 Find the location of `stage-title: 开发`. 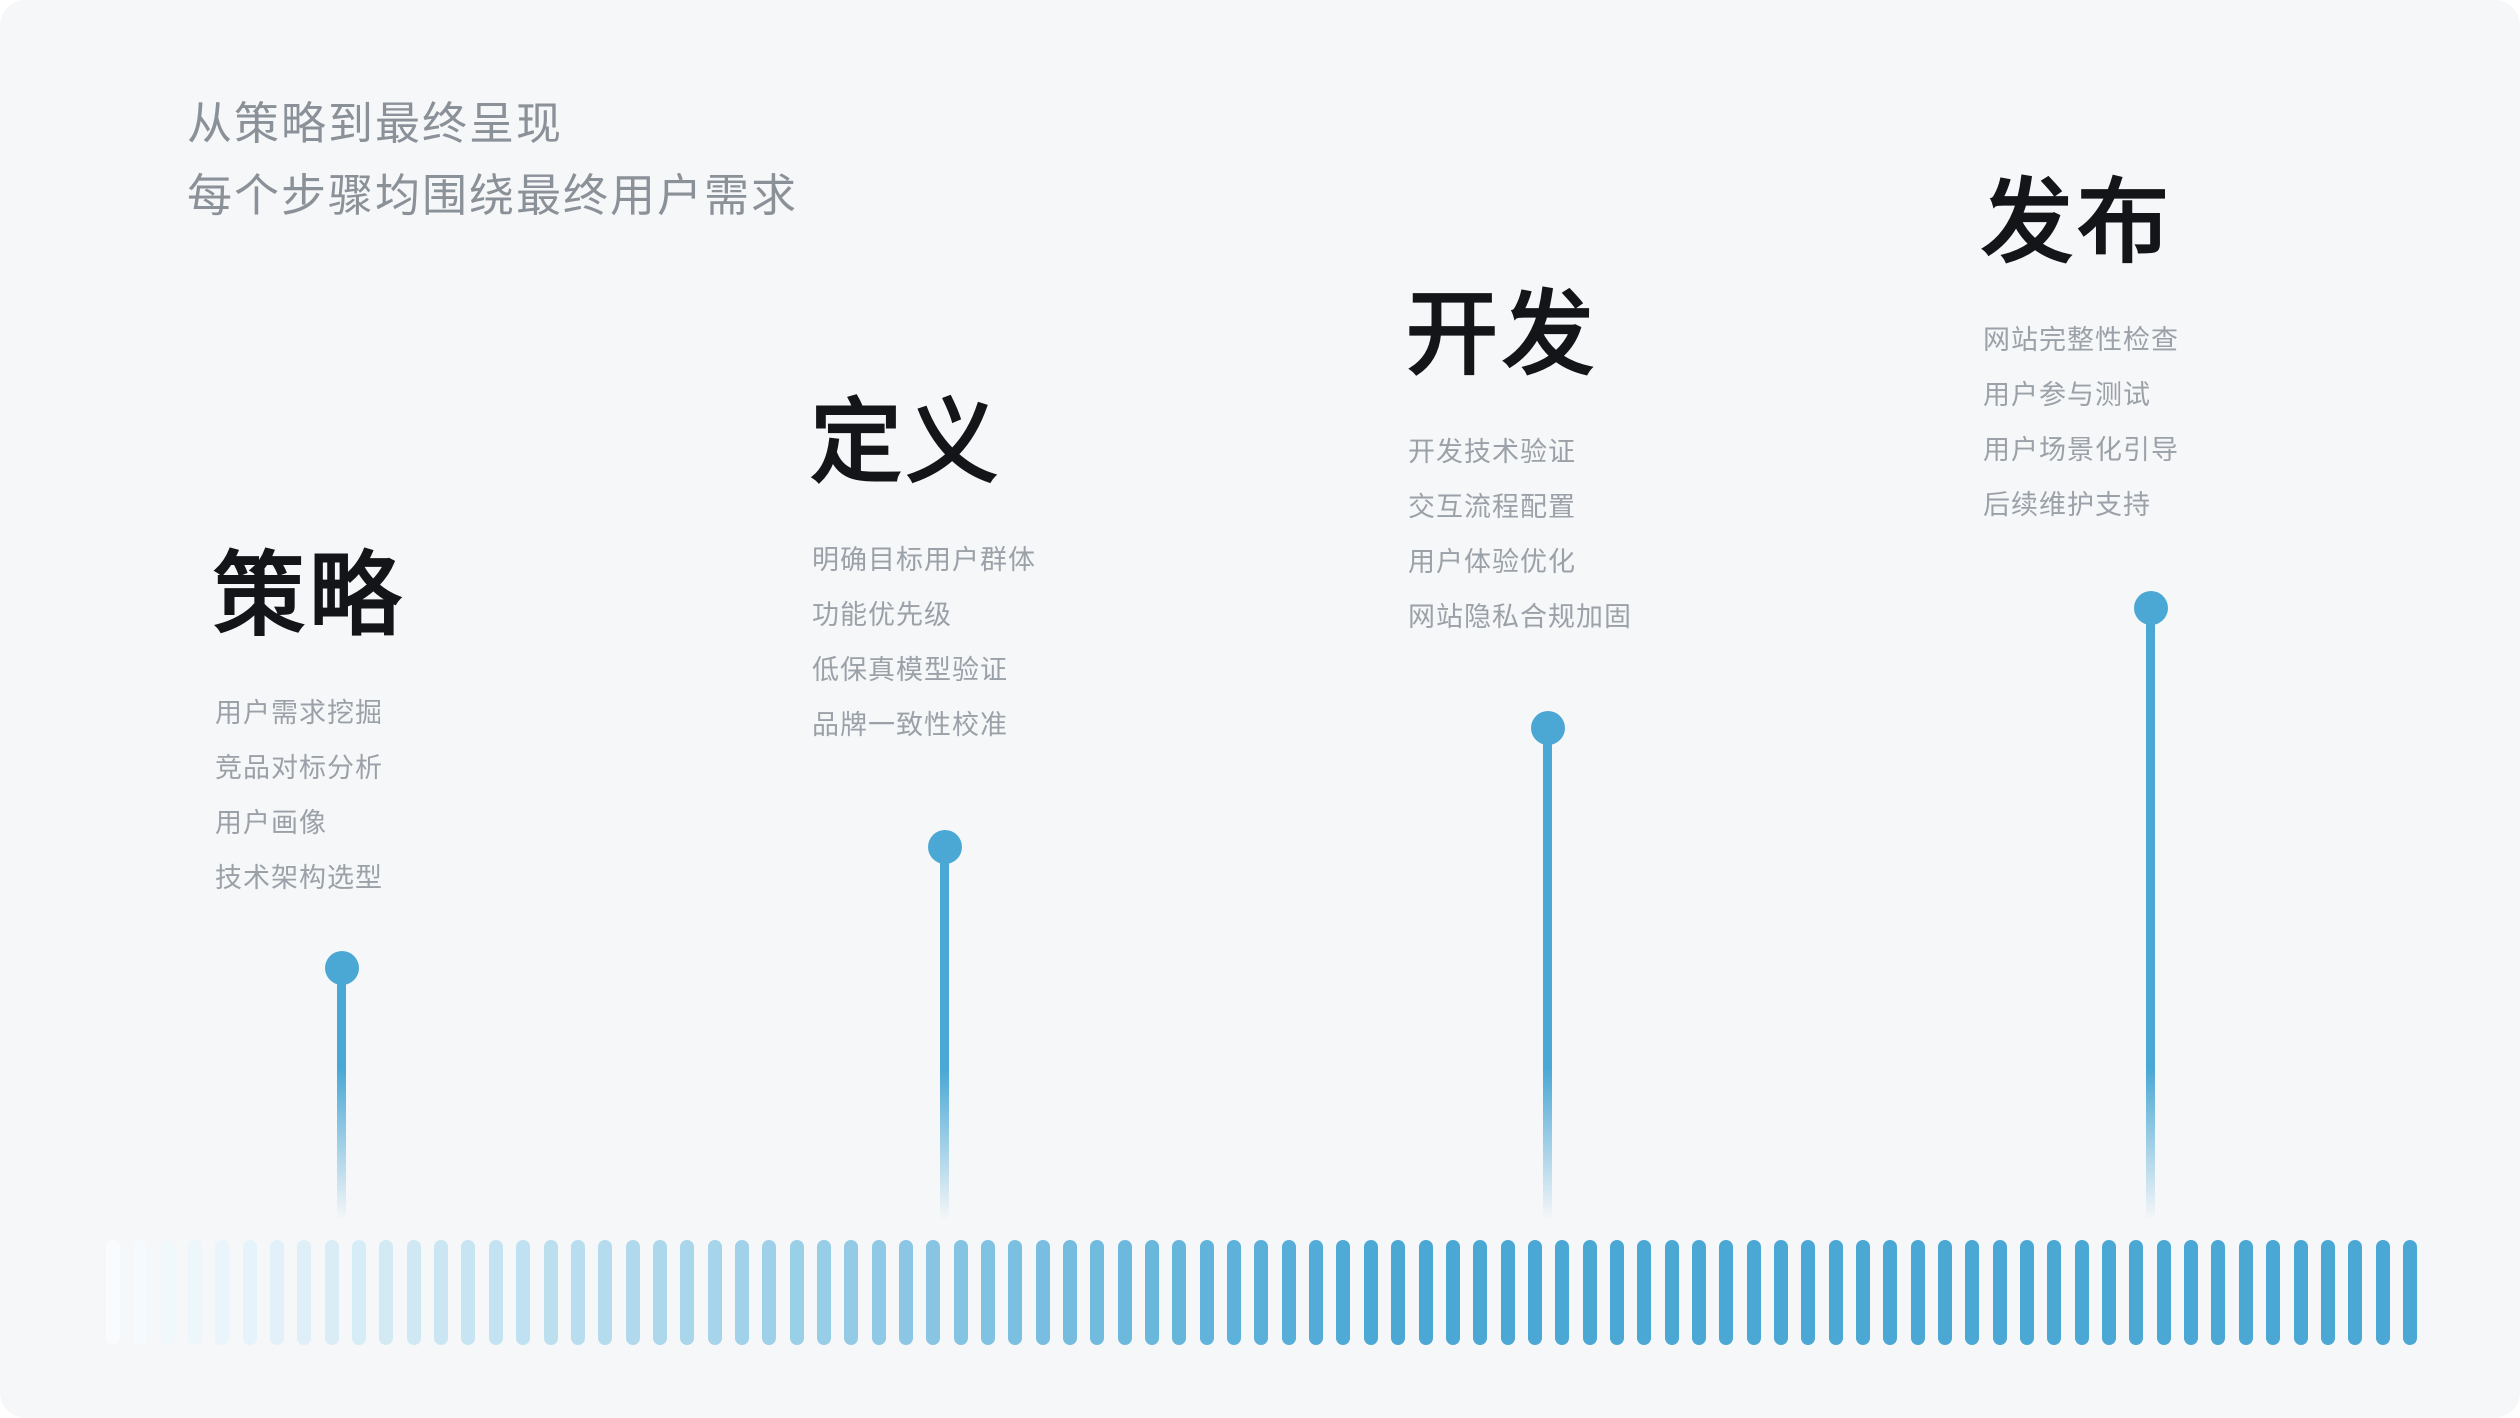

stage-title: 开发 is located at coordinates (1502, 335).